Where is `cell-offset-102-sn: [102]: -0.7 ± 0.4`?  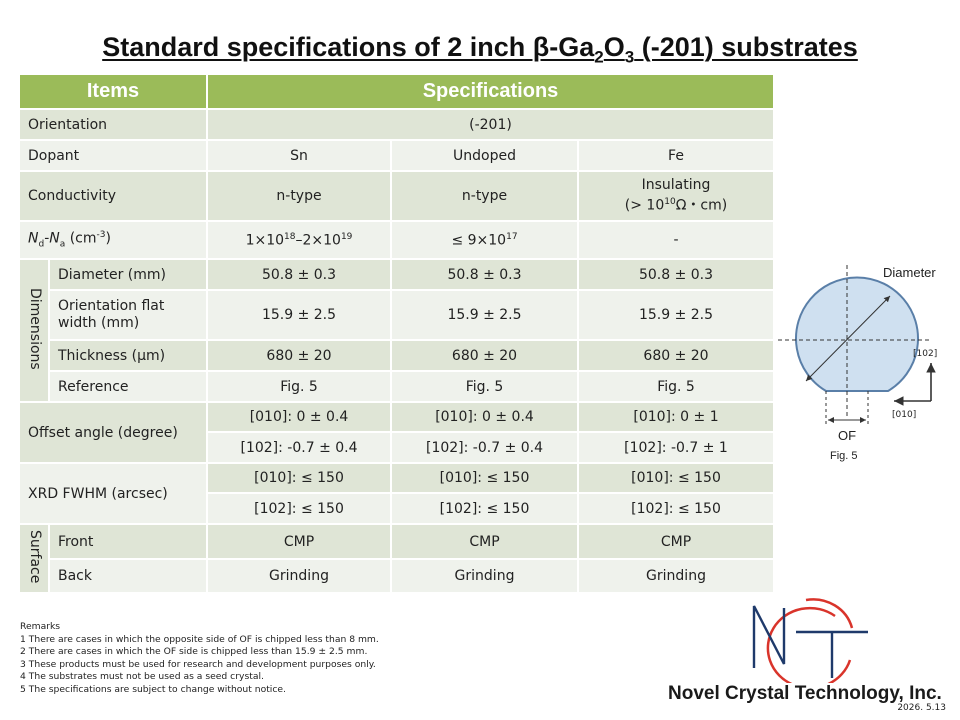
cell-offset-102-sn: [102]: -0.7 ± 0.4 is located at coordinates (299, 447).